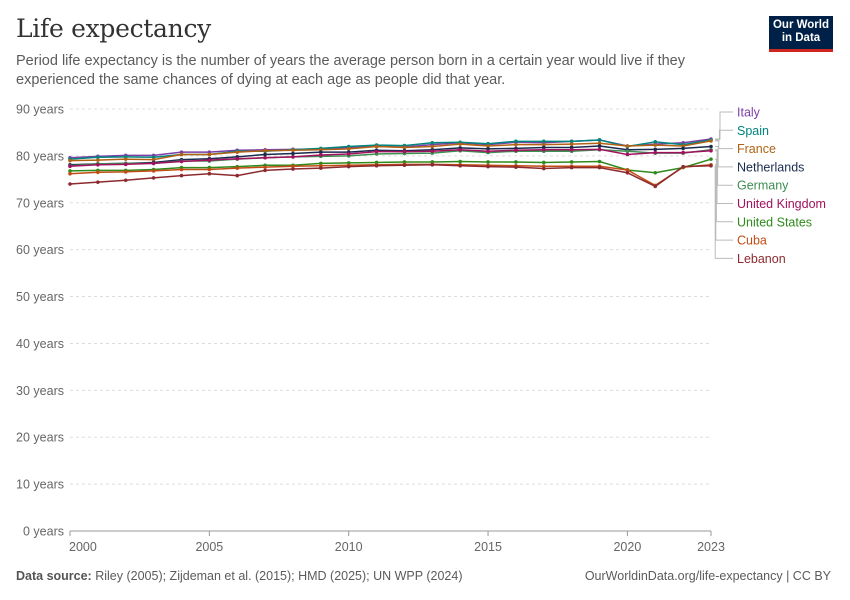 The height and width of the screenshot is (600, 850). Describe the element at coordinates (40, 344) in the screenshot. I see `y-tick-label: 40 years` at that location.